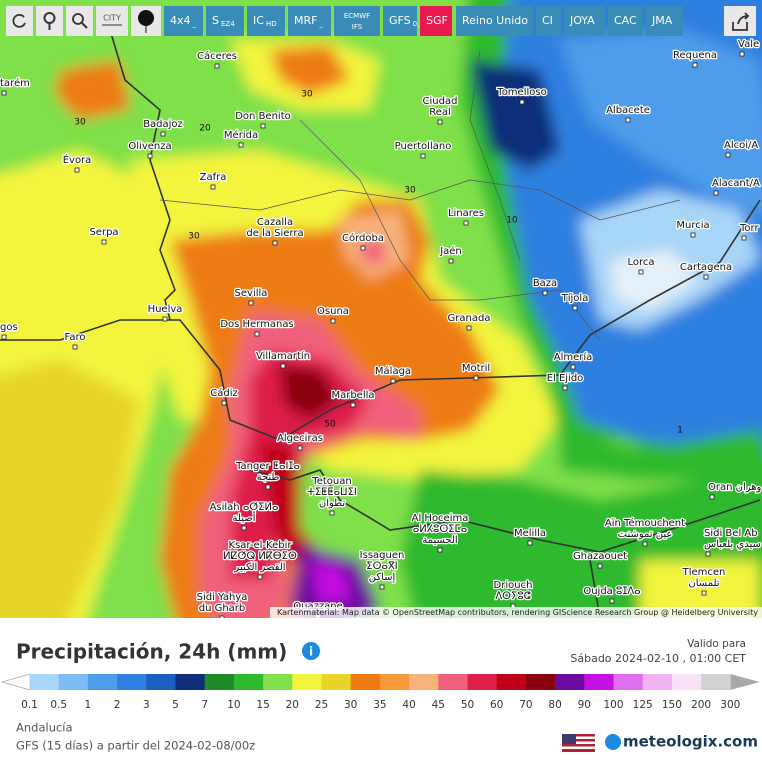 This screenshot has height=767, width=762. Describe the element at coordinates (574, 301) in the screenshot. I see `city: Tíjola` at that location.